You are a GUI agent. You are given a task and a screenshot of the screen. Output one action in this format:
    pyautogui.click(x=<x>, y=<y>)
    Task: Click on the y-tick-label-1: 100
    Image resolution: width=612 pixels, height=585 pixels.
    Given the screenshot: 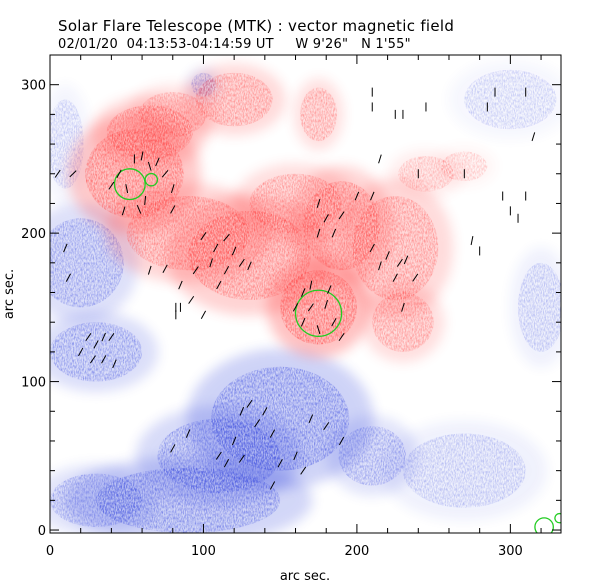 What is the action you would take?
    pyautogui.click(x=33, y=383)
    